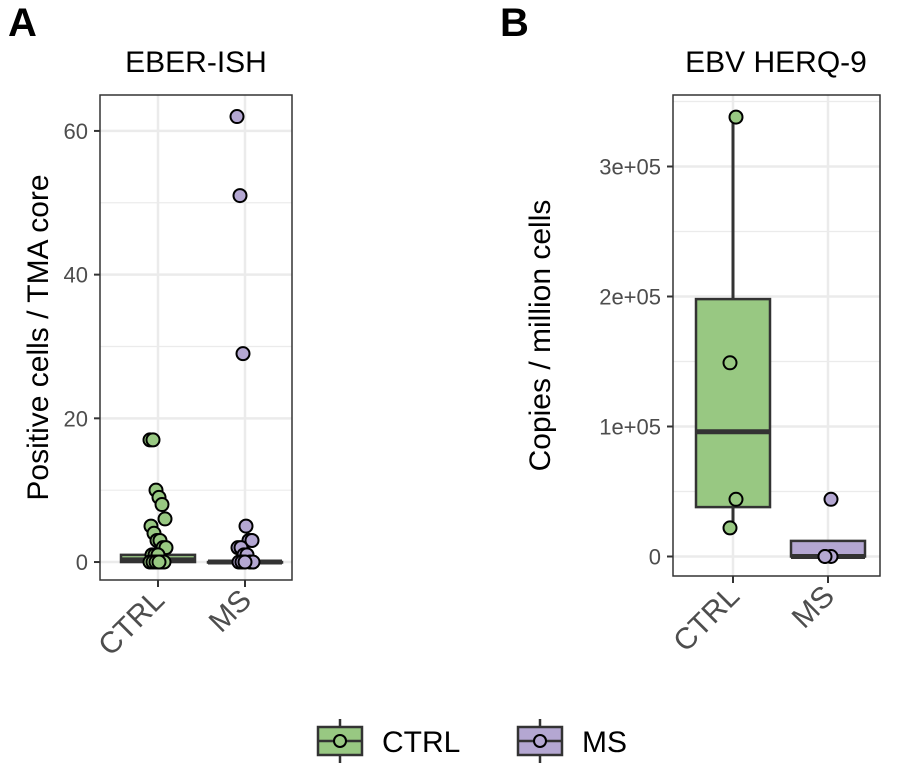 The image size is (900, 763). Describe the element at coordinates (604, 742) in the screenshot. I see `legend-label: MS` at that location.